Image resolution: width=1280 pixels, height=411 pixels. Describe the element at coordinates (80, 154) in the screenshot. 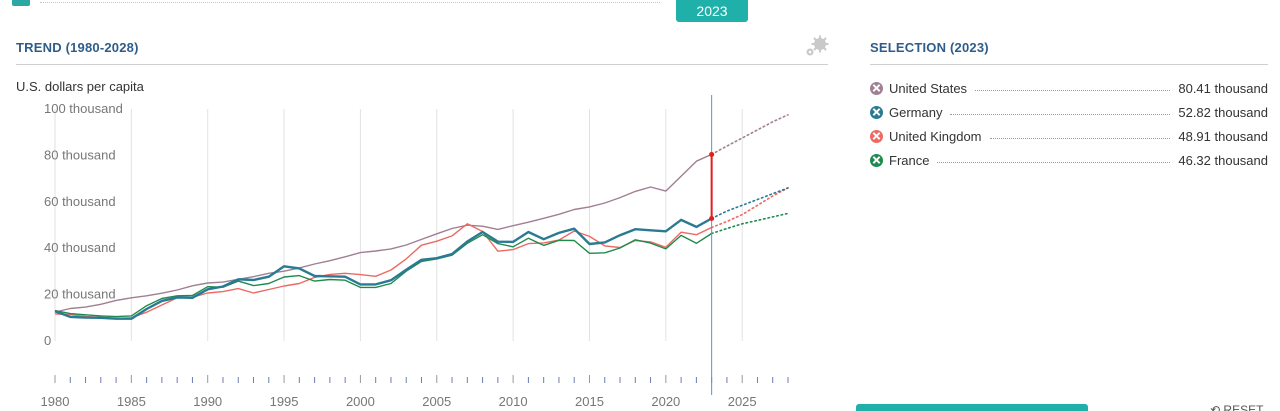

I see `y-tick-label: 80 thousand` at that location.